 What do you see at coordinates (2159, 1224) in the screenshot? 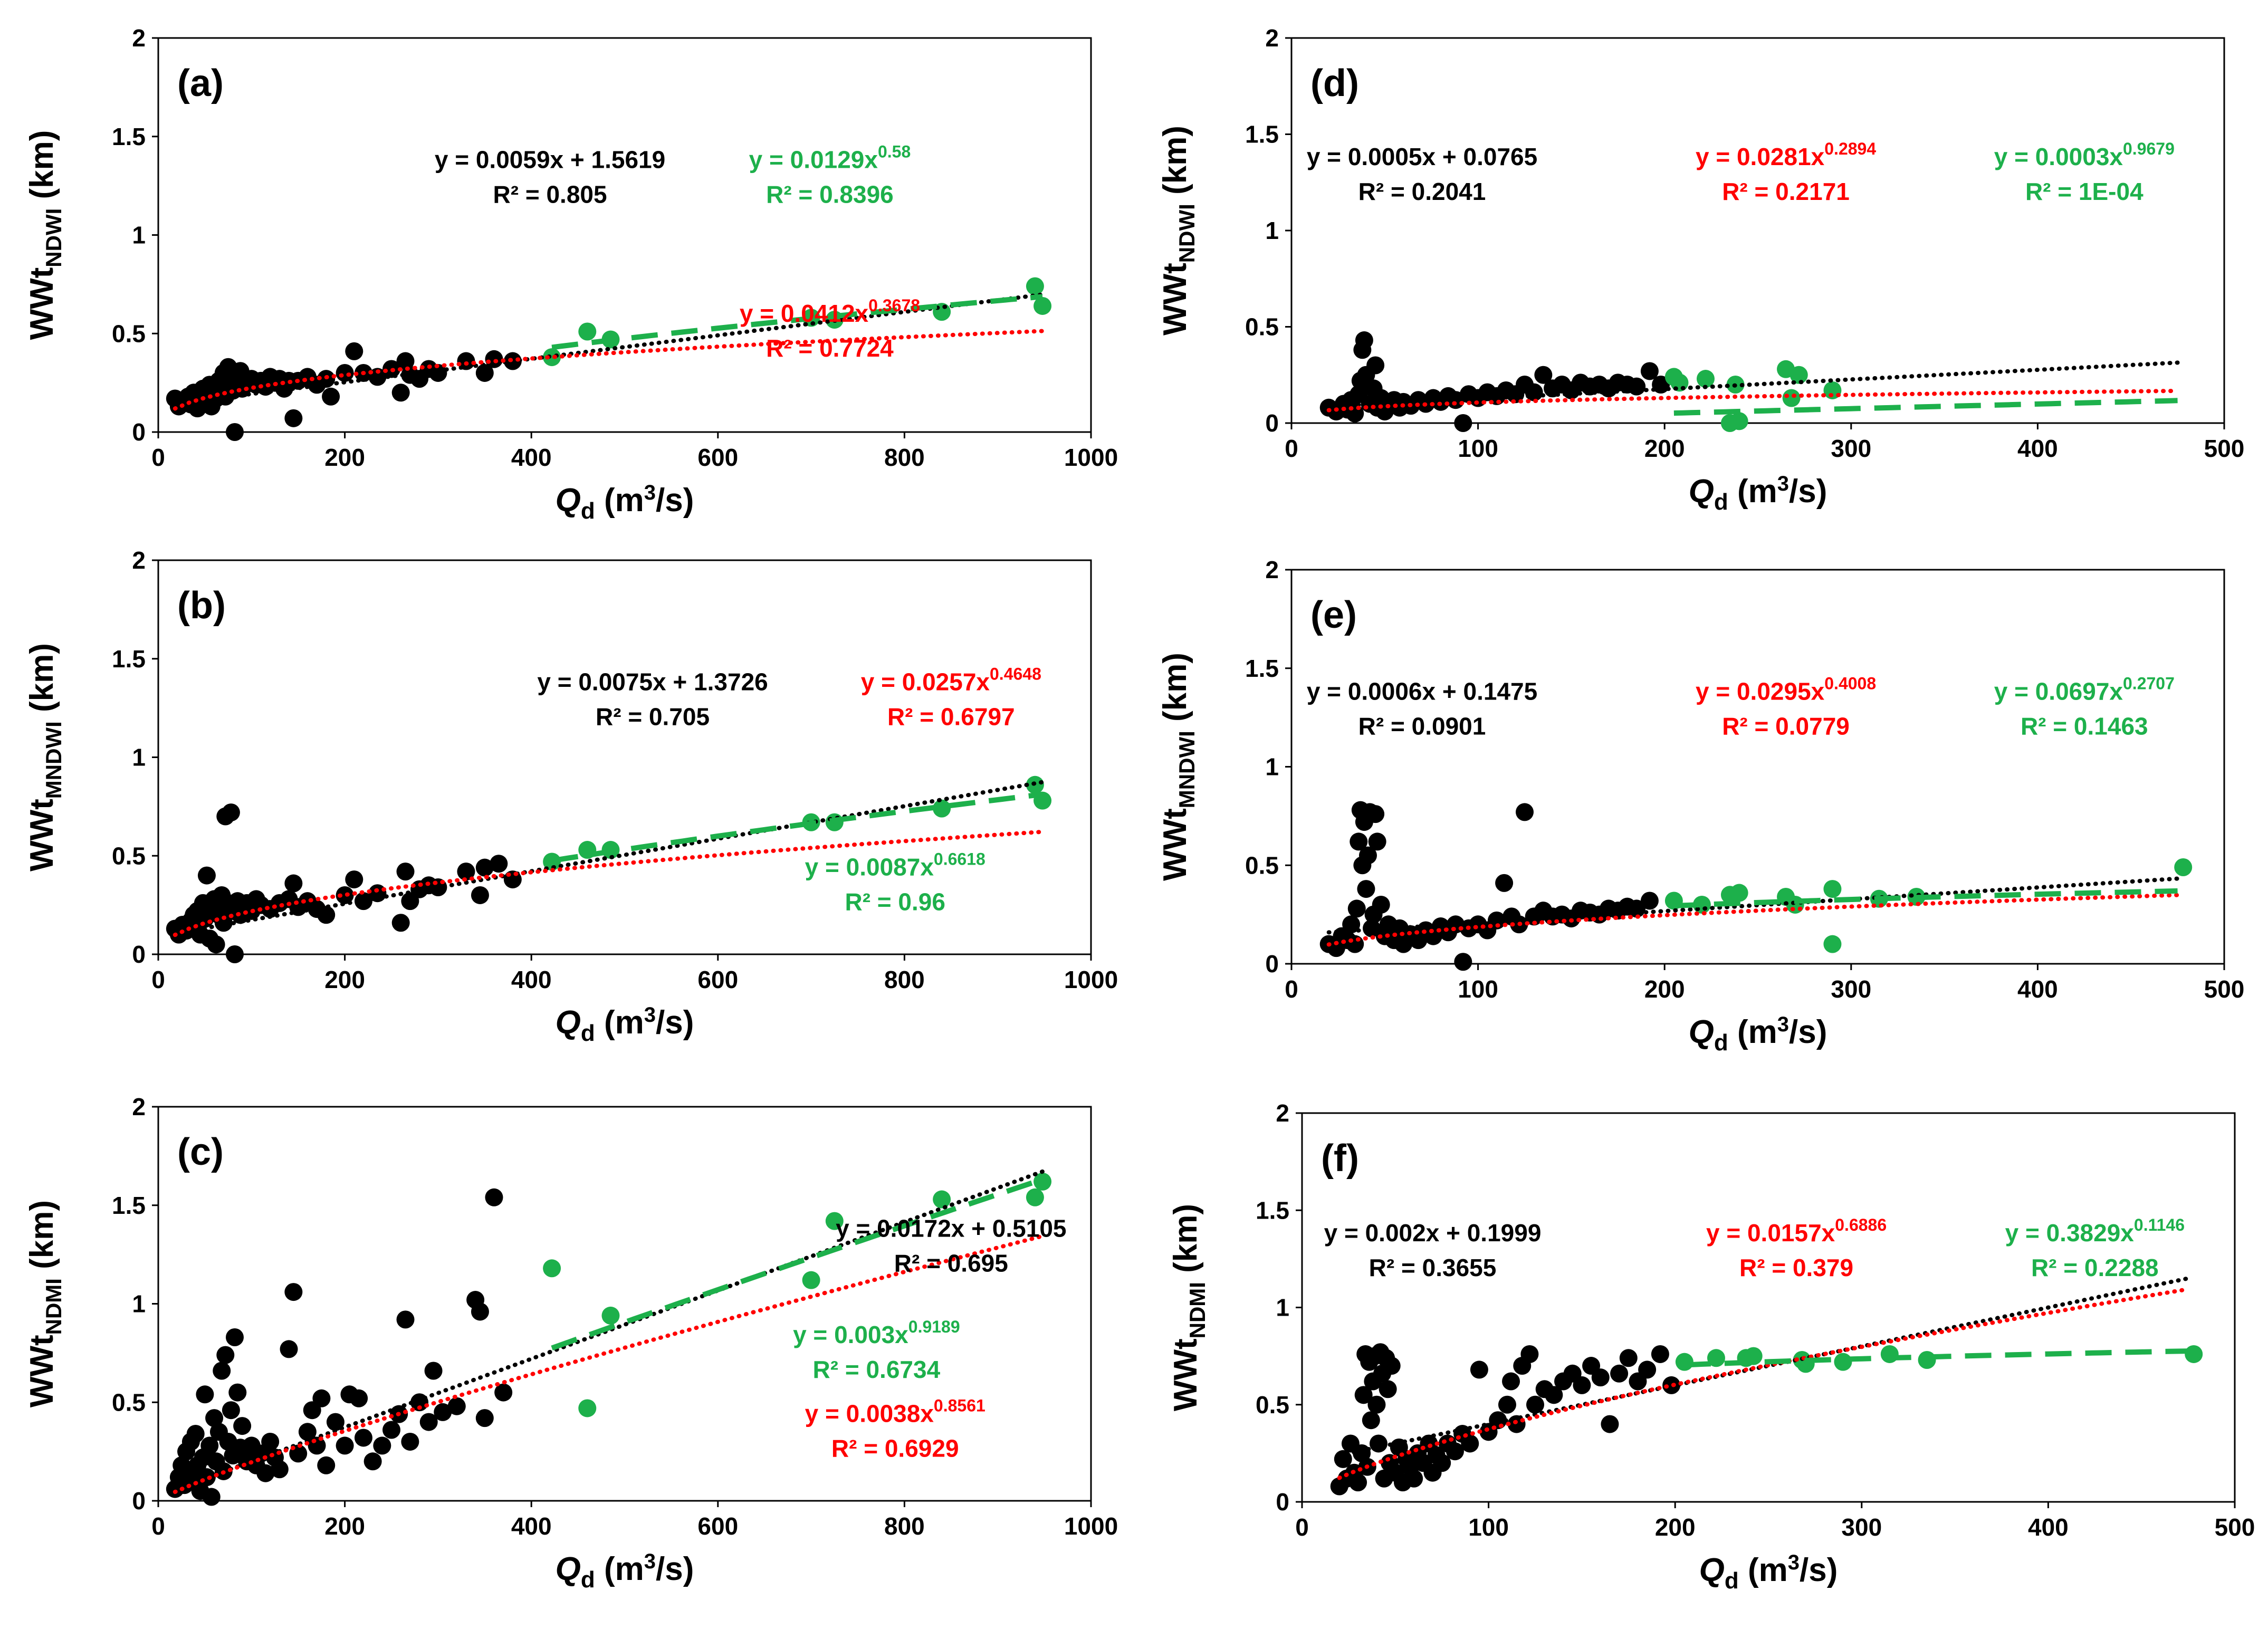
I see `equation-exponent: 0.1146` at bounding box center [2159, 1224].